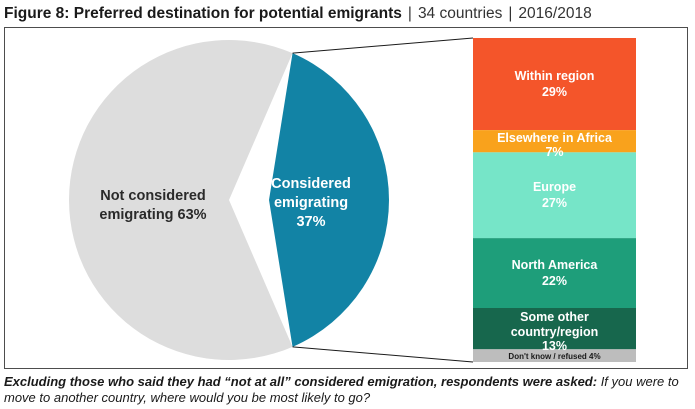 This screenshot has width=695, height=409. What do you see at coordinates (554, 317) in the screenshot?
I see `bar-label-some-other-line1: Some other` at bounding box center [554, 317].